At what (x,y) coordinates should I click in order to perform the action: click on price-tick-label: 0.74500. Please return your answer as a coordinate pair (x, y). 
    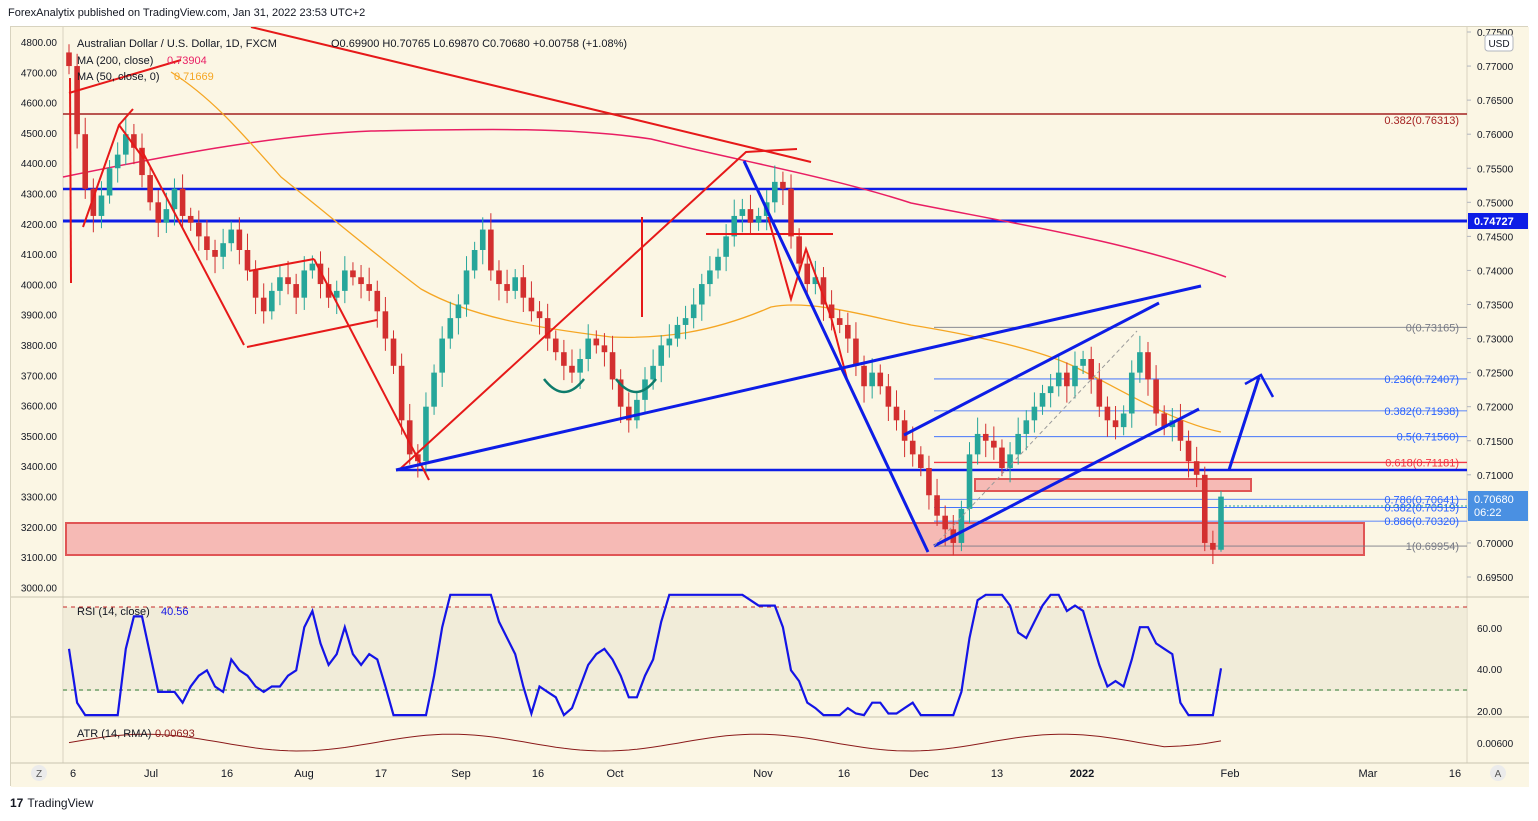
    Looking at the image, I should click on (1495, 237).